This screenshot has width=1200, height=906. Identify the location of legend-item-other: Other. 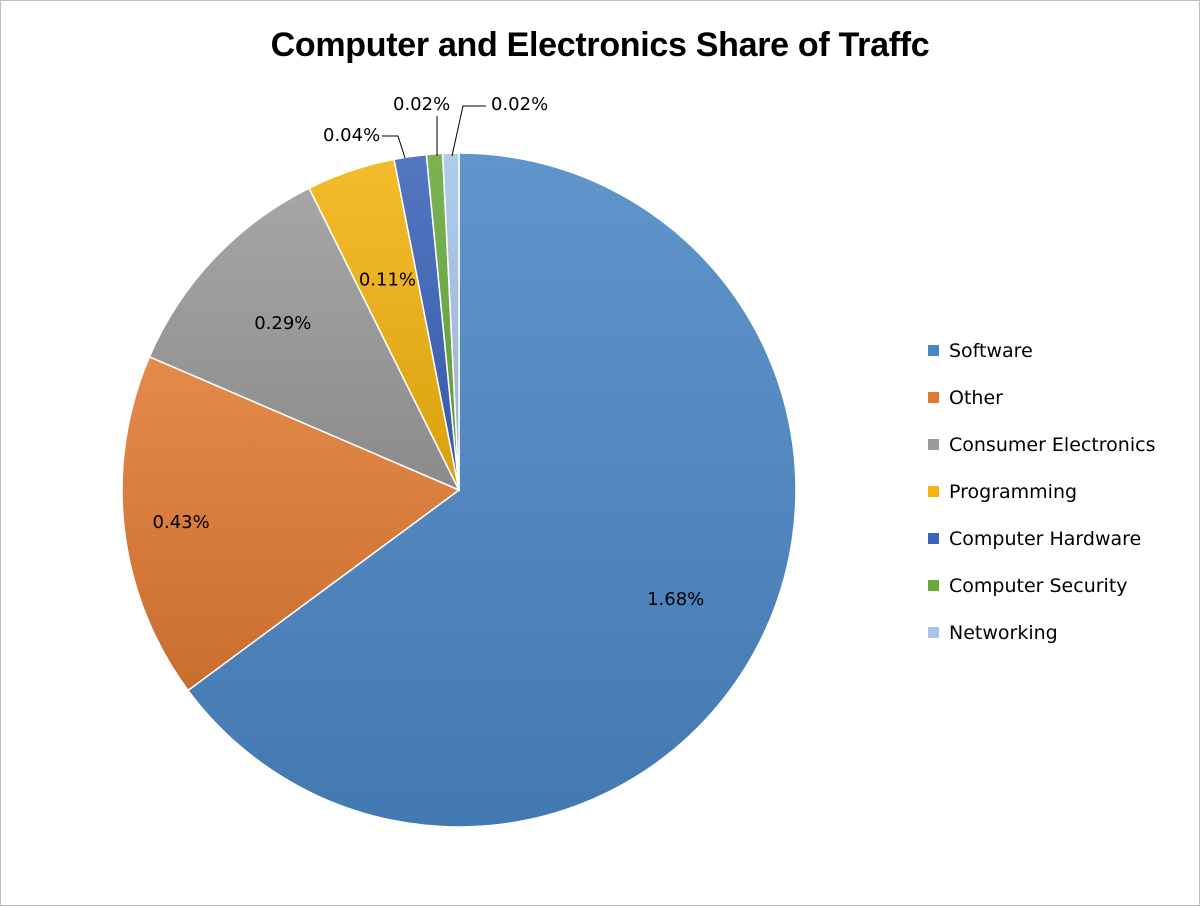
(965, 398).